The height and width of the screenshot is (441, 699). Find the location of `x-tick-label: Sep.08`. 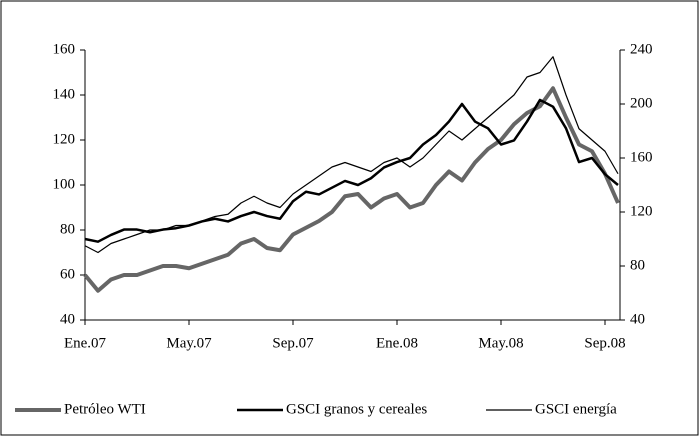

x-tick-label: Sep.08 is located at coordinates (604, 343).